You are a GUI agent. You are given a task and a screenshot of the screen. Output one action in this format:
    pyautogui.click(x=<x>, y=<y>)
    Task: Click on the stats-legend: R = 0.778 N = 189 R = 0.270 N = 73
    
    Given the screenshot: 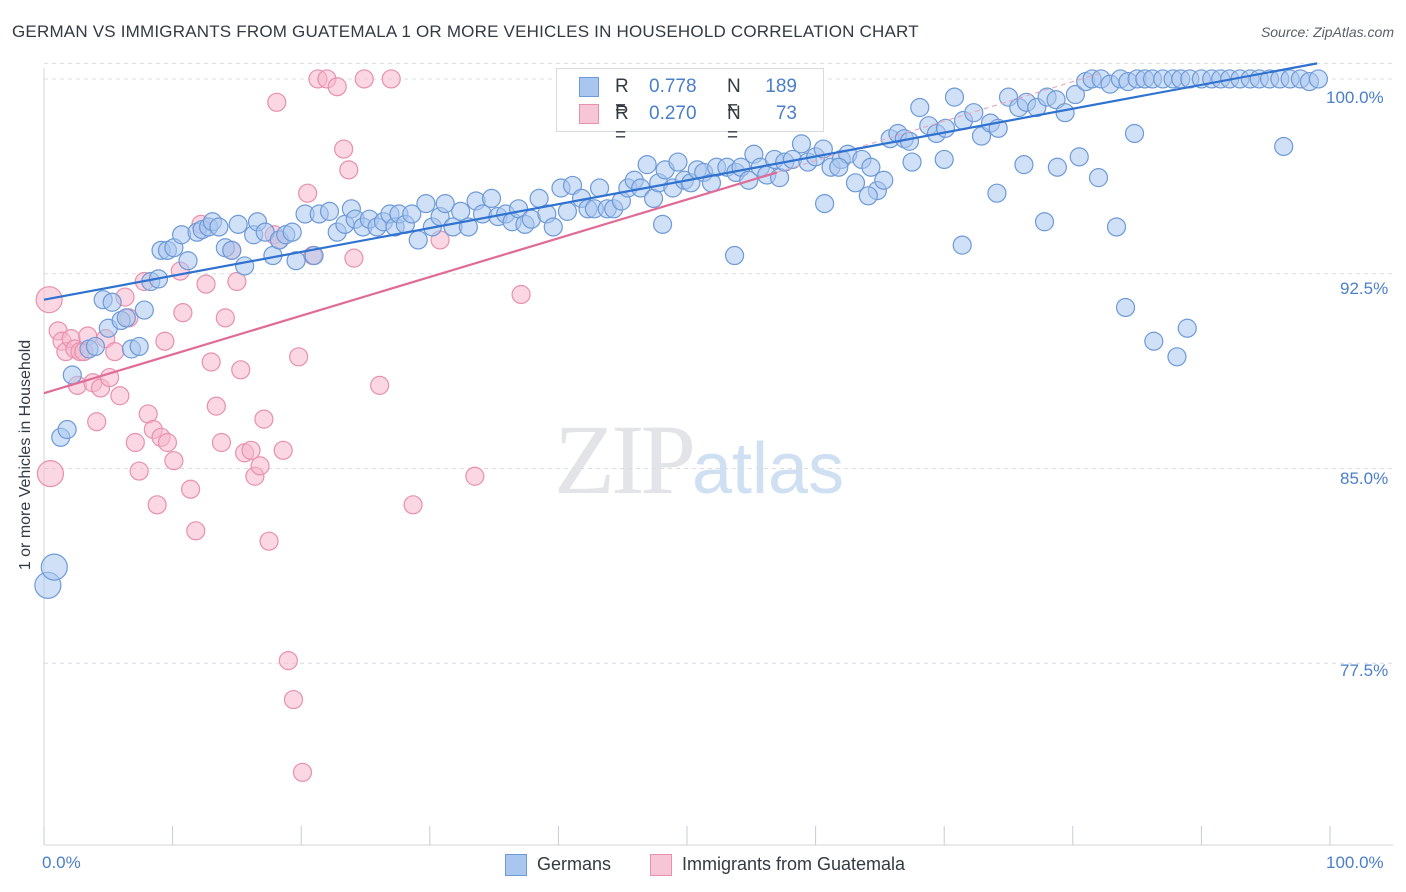 What is the action you would take?
    pyautogui.click(x=690, y=107)
    